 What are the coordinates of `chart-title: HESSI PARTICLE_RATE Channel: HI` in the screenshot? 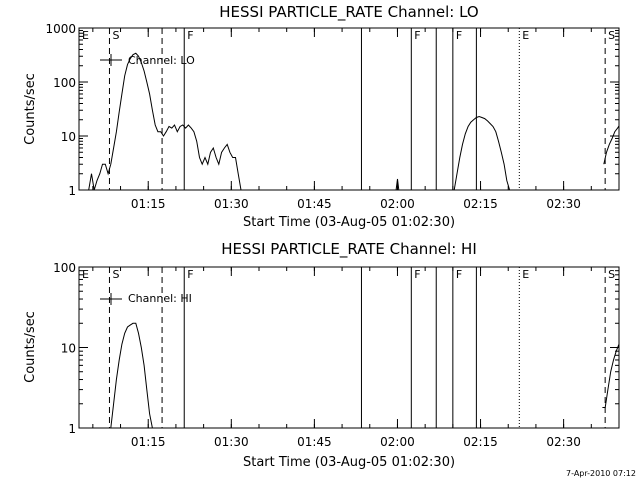 It's located at (349, 249).